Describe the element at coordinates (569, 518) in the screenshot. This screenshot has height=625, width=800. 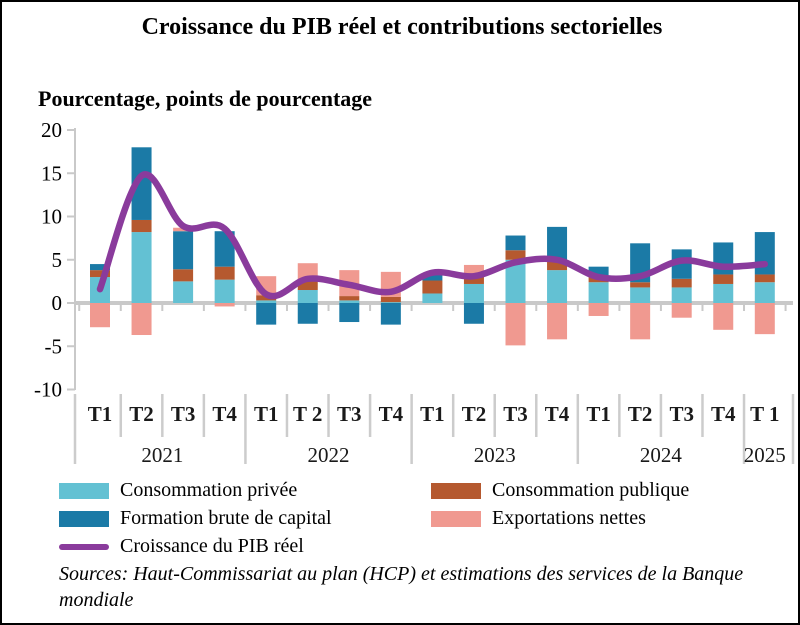
I see `legend-label: Exportations nettes` at that location.